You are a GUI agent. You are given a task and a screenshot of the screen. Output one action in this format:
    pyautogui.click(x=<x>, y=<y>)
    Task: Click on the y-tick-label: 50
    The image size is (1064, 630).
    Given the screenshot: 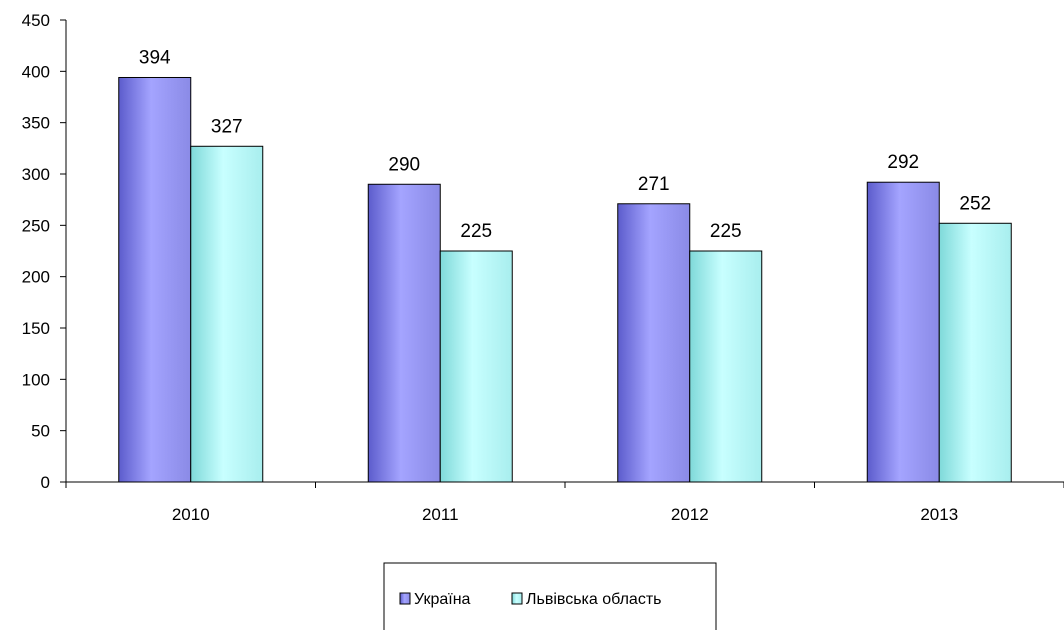 What is the action you would take?
    pyautogui.click(x=40, y=431)
    